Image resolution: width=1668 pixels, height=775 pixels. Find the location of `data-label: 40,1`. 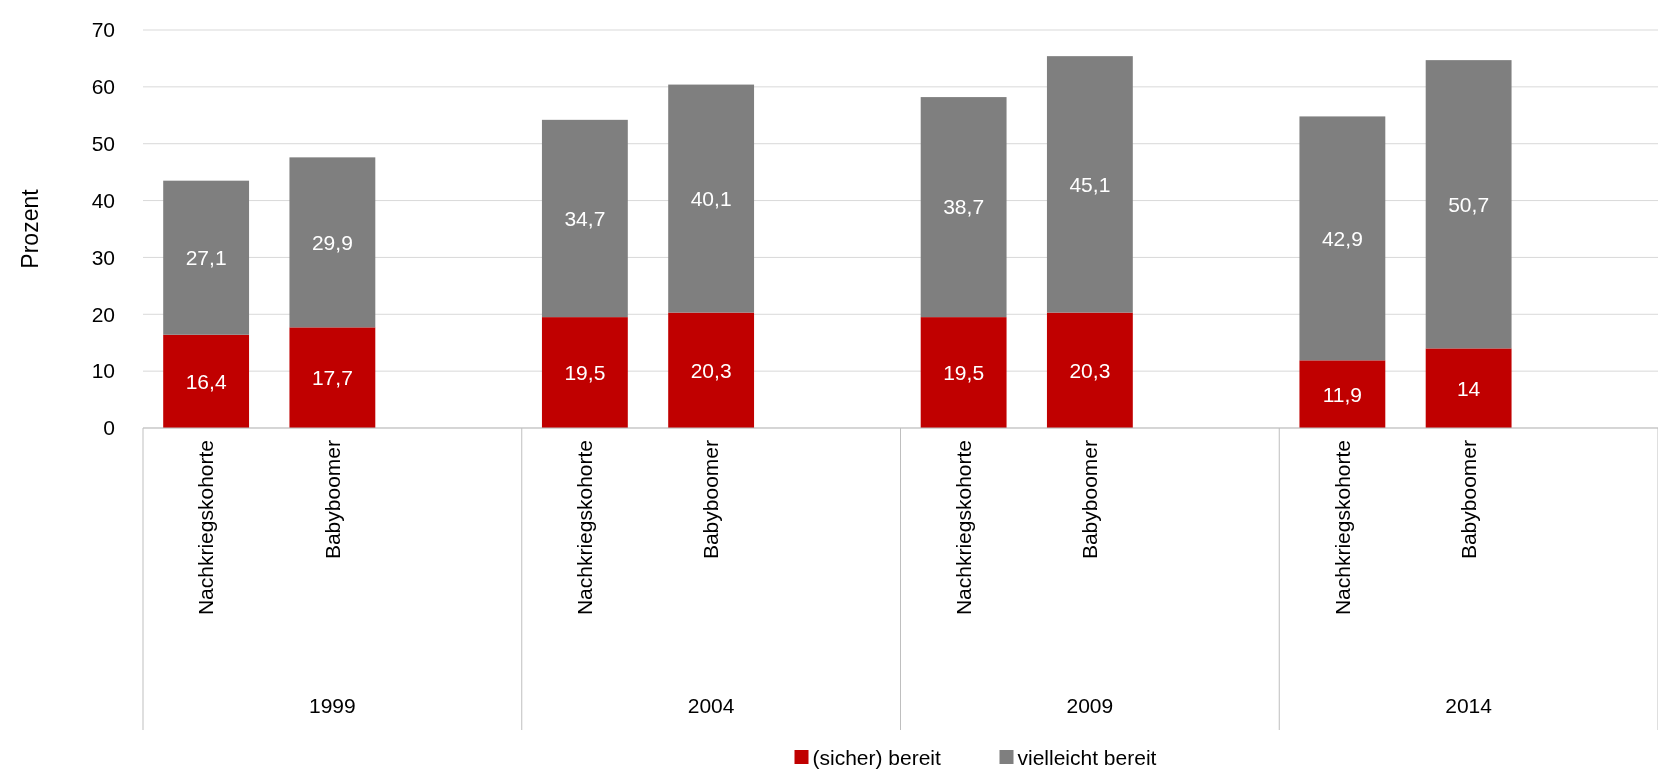

data-label: 40,1 is located at coordinates (711, 198).